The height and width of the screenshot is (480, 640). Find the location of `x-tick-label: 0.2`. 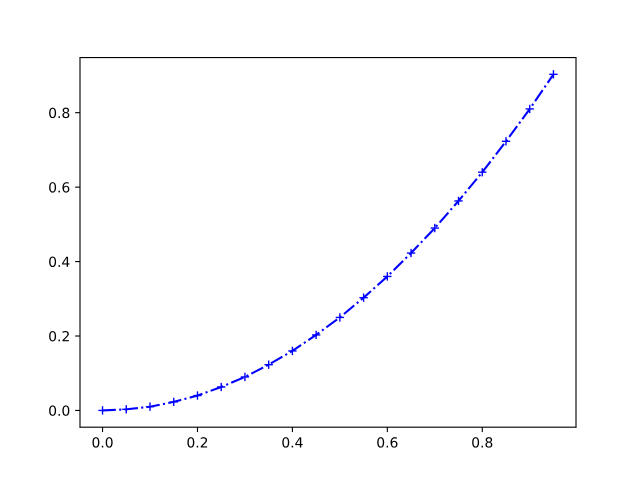

x-tick-label: 0.2 is located at coordinates (197, 442).